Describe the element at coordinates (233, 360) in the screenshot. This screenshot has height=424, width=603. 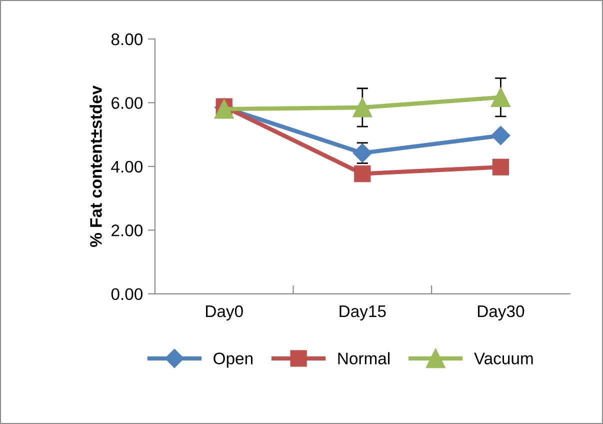
I see `legend-label: Open` at that location.